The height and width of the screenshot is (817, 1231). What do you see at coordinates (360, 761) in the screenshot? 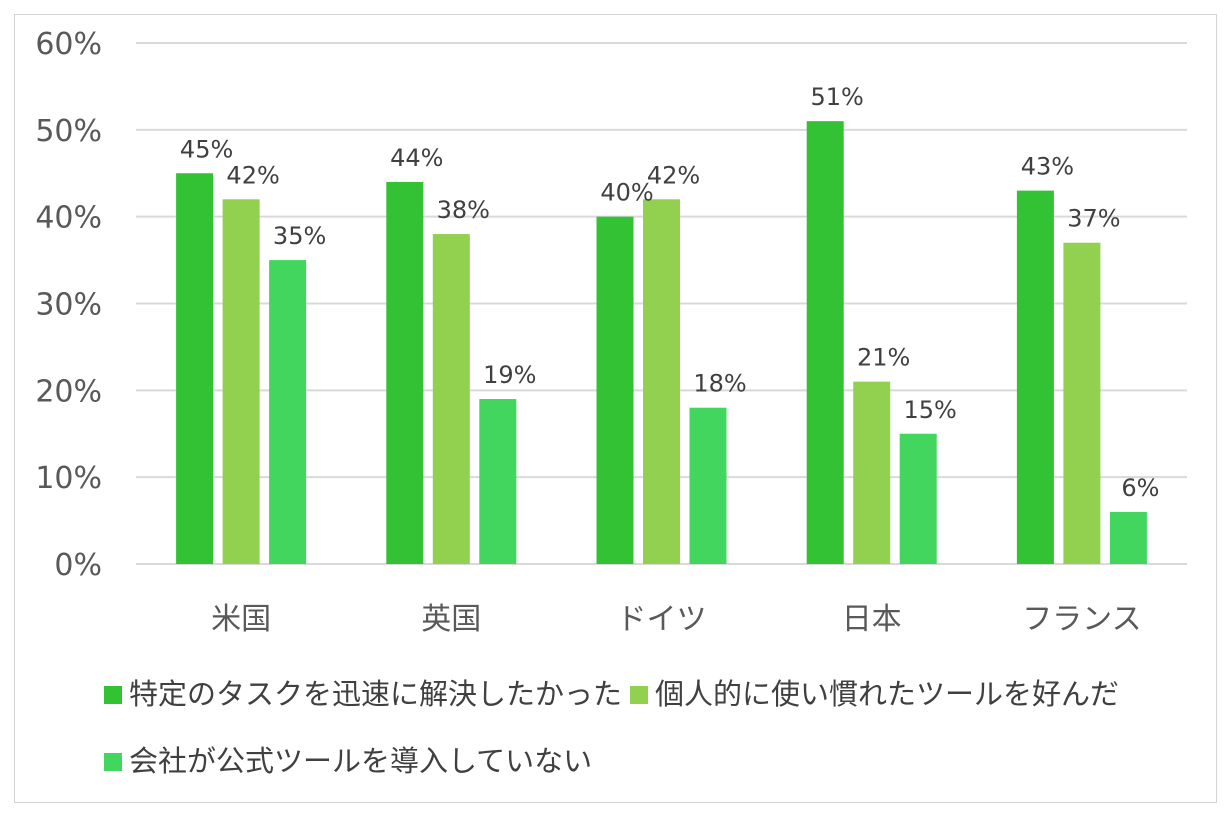
I see `legend-label: 会社が公式ツールを導入していない` at bounding box center [360, 761].